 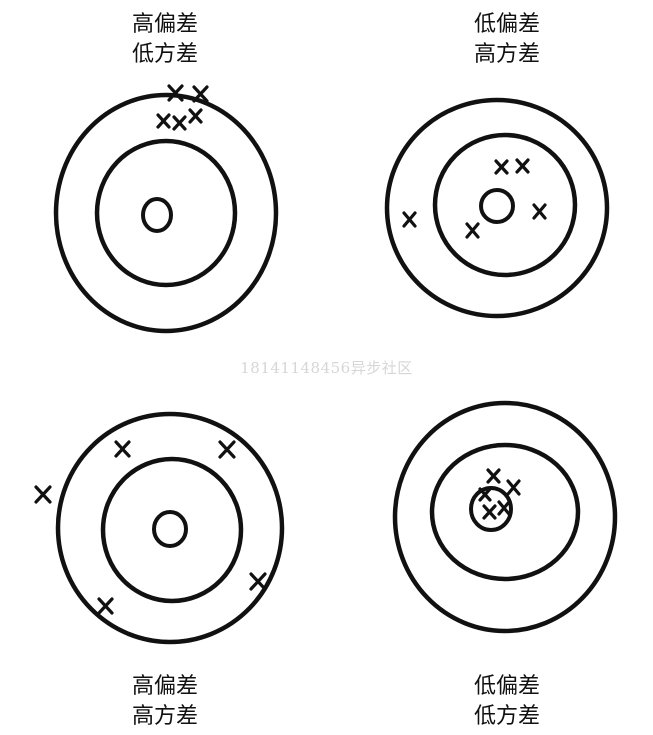 I want to click on target-bottom-right, so click(x=505, y=517).